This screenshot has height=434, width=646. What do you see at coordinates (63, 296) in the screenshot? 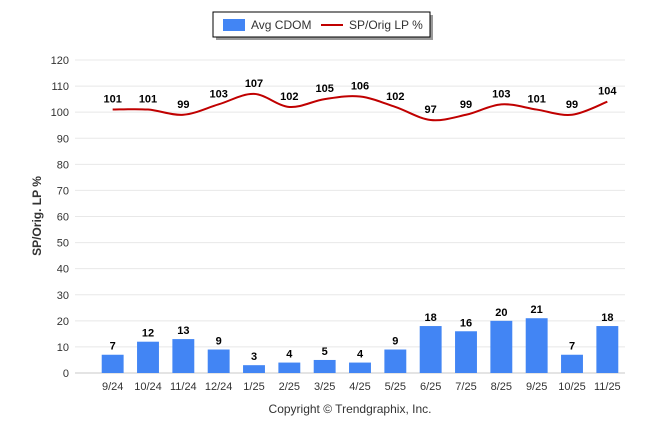
I see `y-tick-label: 30` at bounding box center [63, 296].